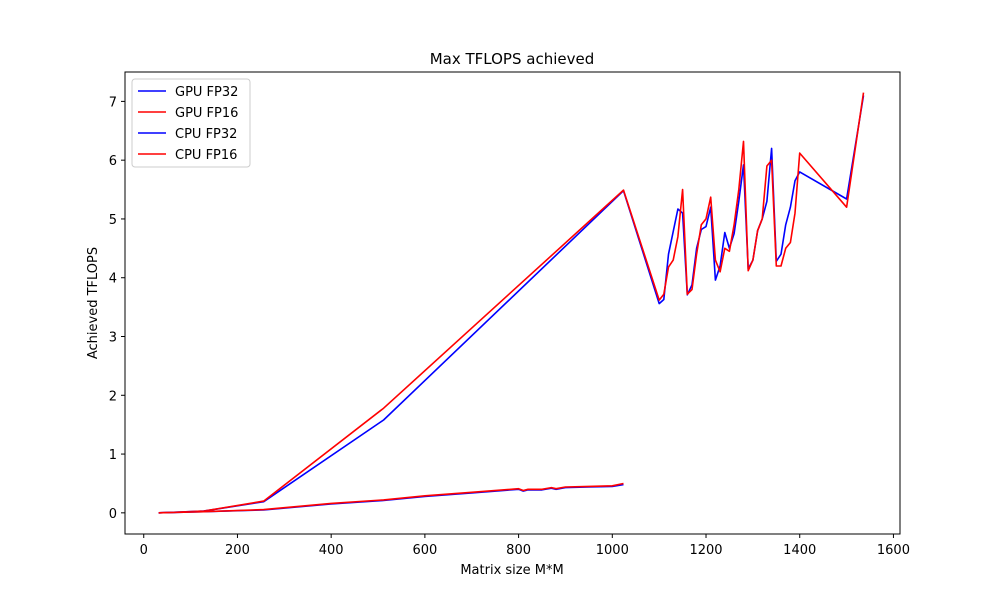 The height and width of the screenshot is (600, 1000). Describe the element at coordinates (206, 155) in the screenshot. I see `legend-label: CPU FP16` at that location.